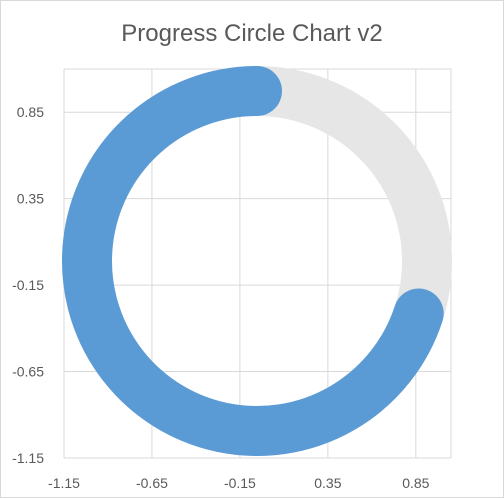 The image size is (504, 498). Describe the element at coordinates (30, 199) in the screenshot. I see `y-tick-label-1: 0.35` at that location.